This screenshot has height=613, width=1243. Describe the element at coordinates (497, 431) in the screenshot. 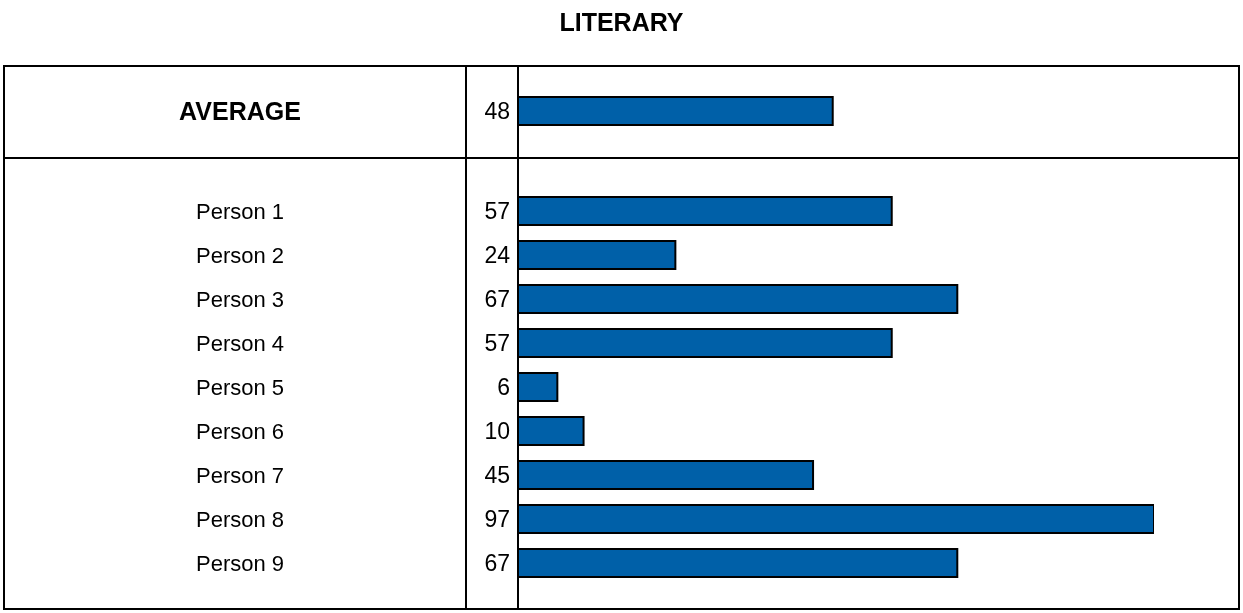

I see `data-label: 10` at that location.